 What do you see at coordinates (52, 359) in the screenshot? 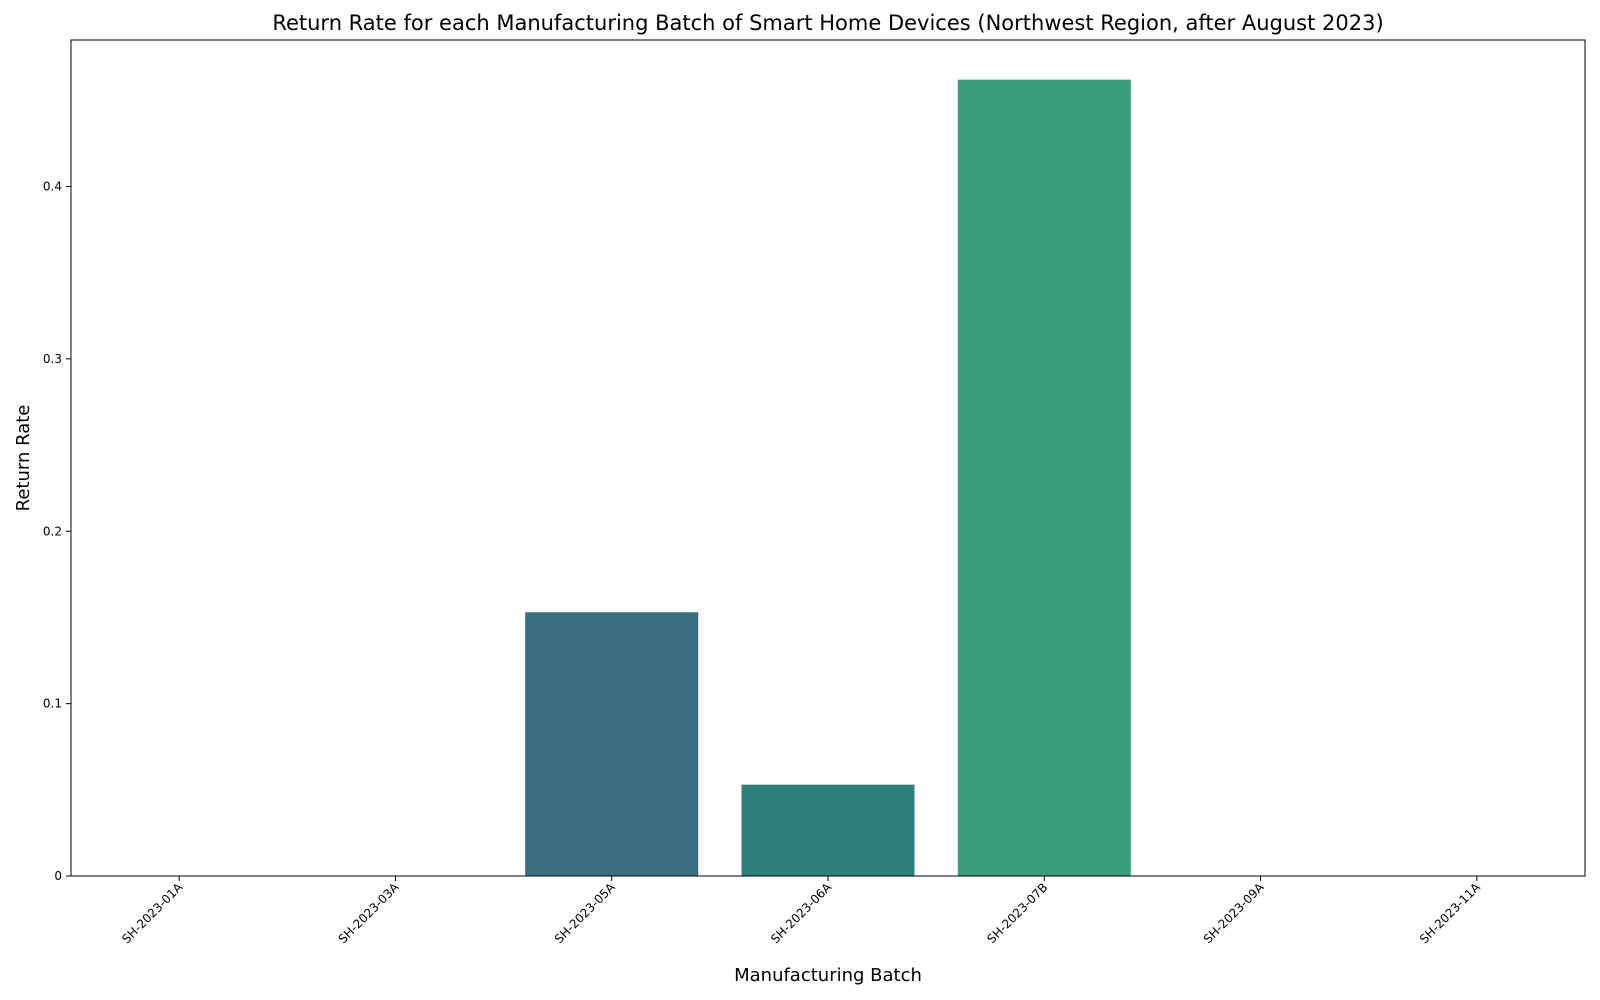
I see `y-tick-label: 0.3` at bounding box center [52, 359].